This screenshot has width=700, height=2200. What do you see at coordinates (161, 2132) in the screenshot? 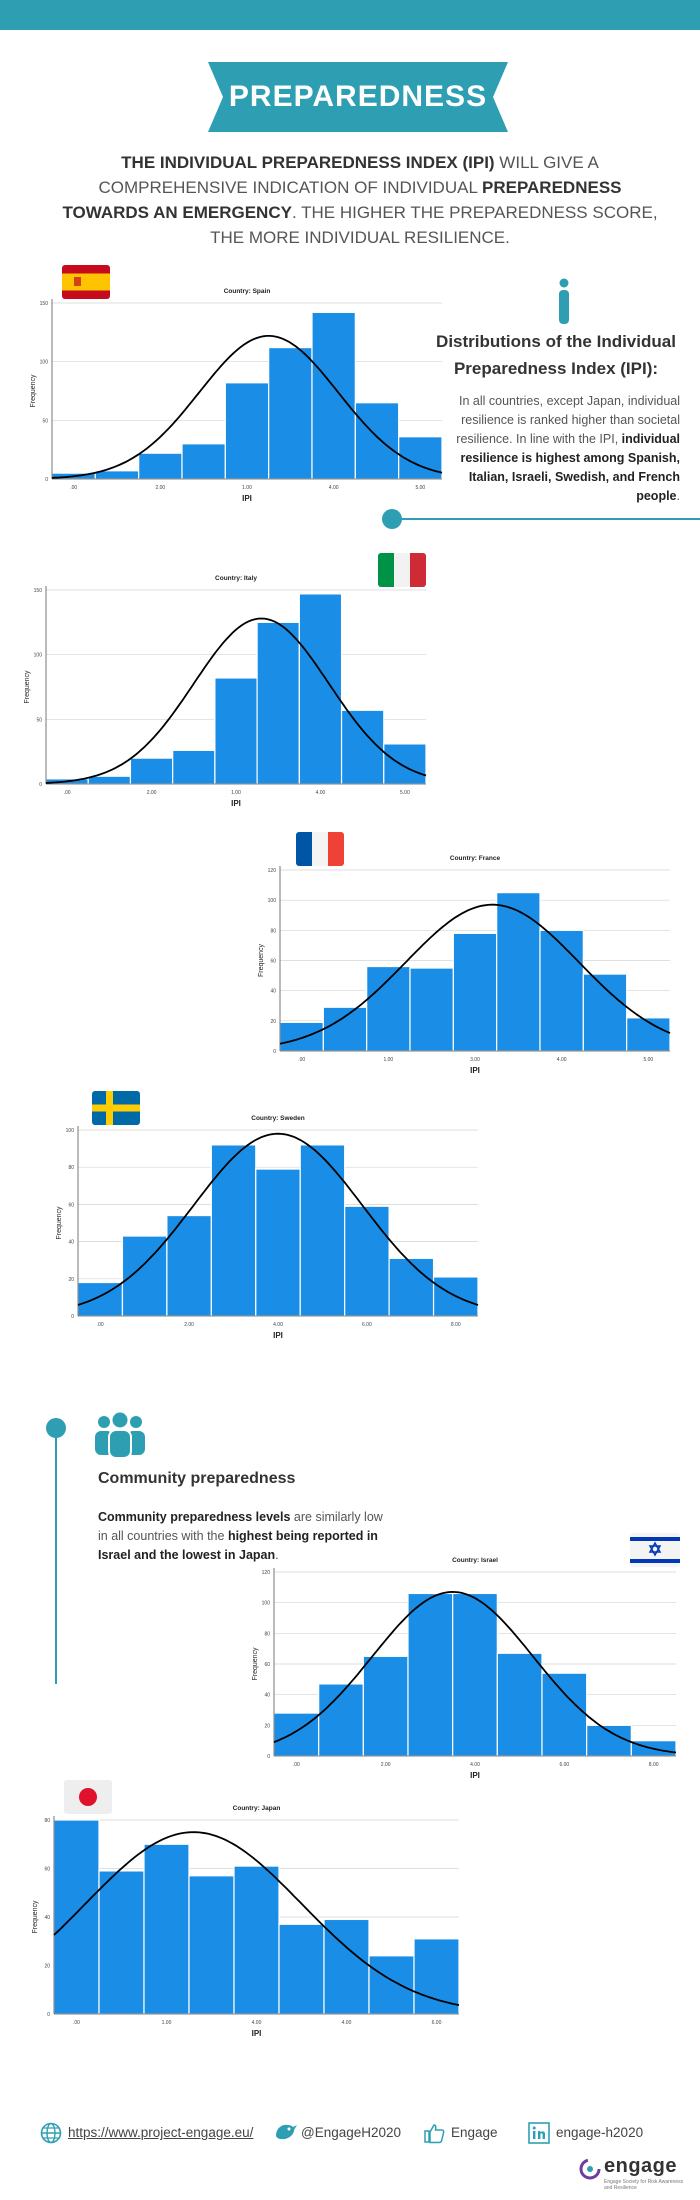
I see `website-link: https://www.project-engage.eu/` at bounding box center [161, 2132].